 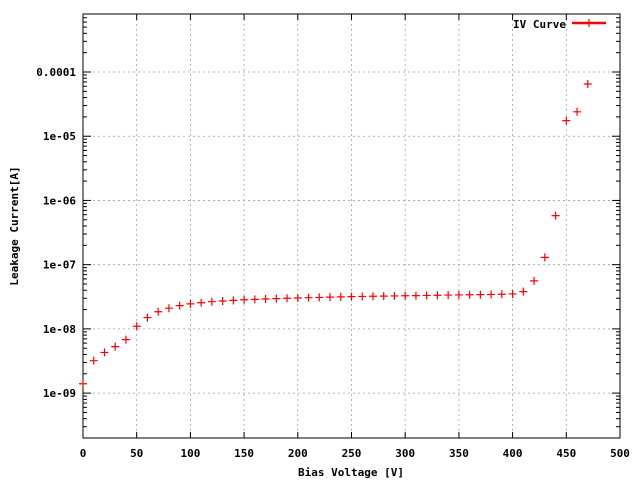 What do you see at coordinates (589, 23) in the screenshot?
I see `legend-swatch-marker` at bounding box center [589, 23].